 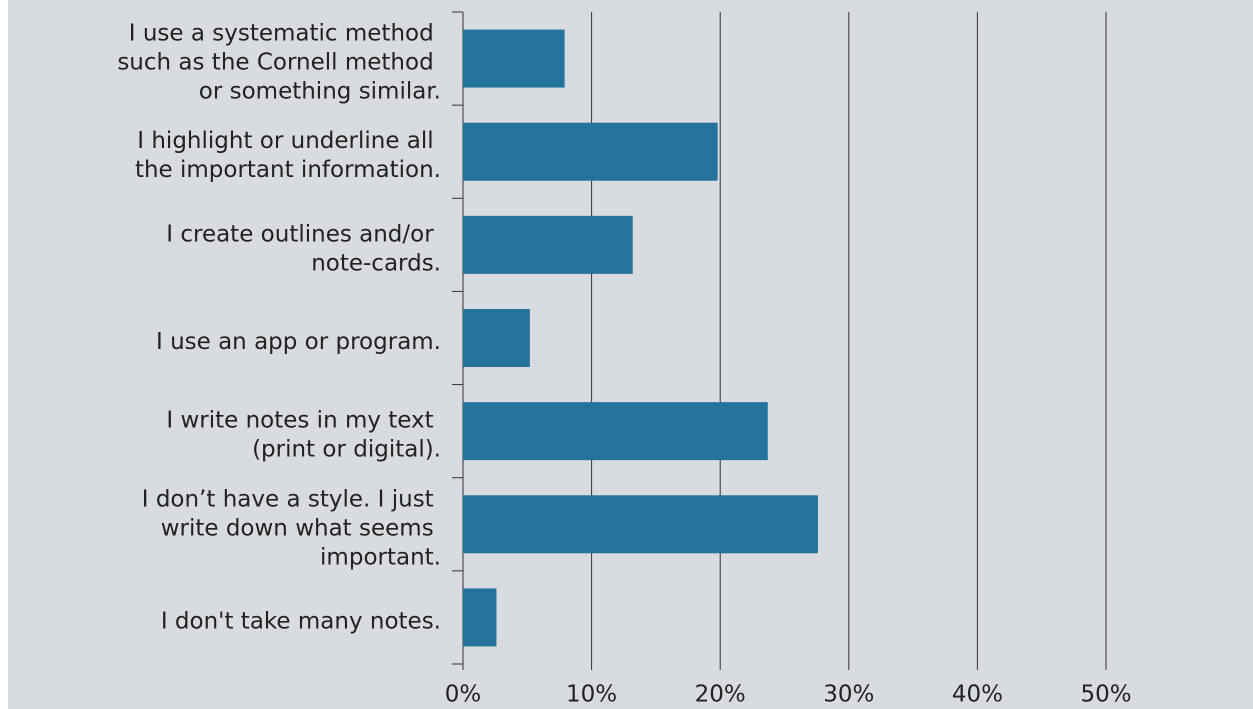 What do you see at coordinates (463, 695) in the screenshot?
I see `x-tick-label: 0%` at bounding box center [463, 695].